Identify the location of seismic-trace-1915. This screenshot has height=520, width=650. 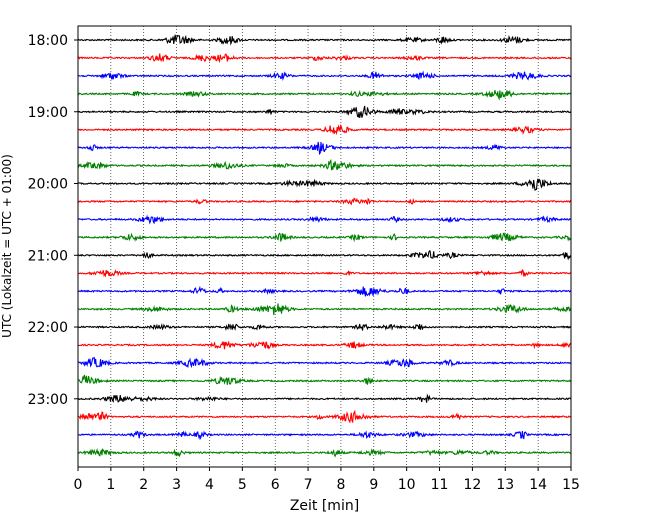
(324, 129).